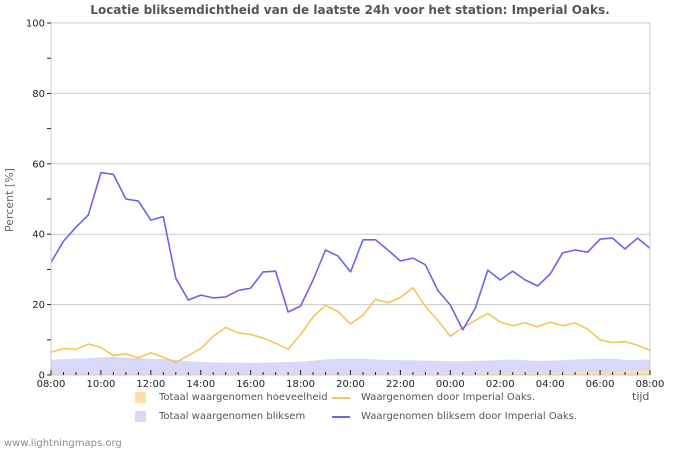 The image size is (700, 450). I want to click on svg-text: 14:00, so click(200, 384).